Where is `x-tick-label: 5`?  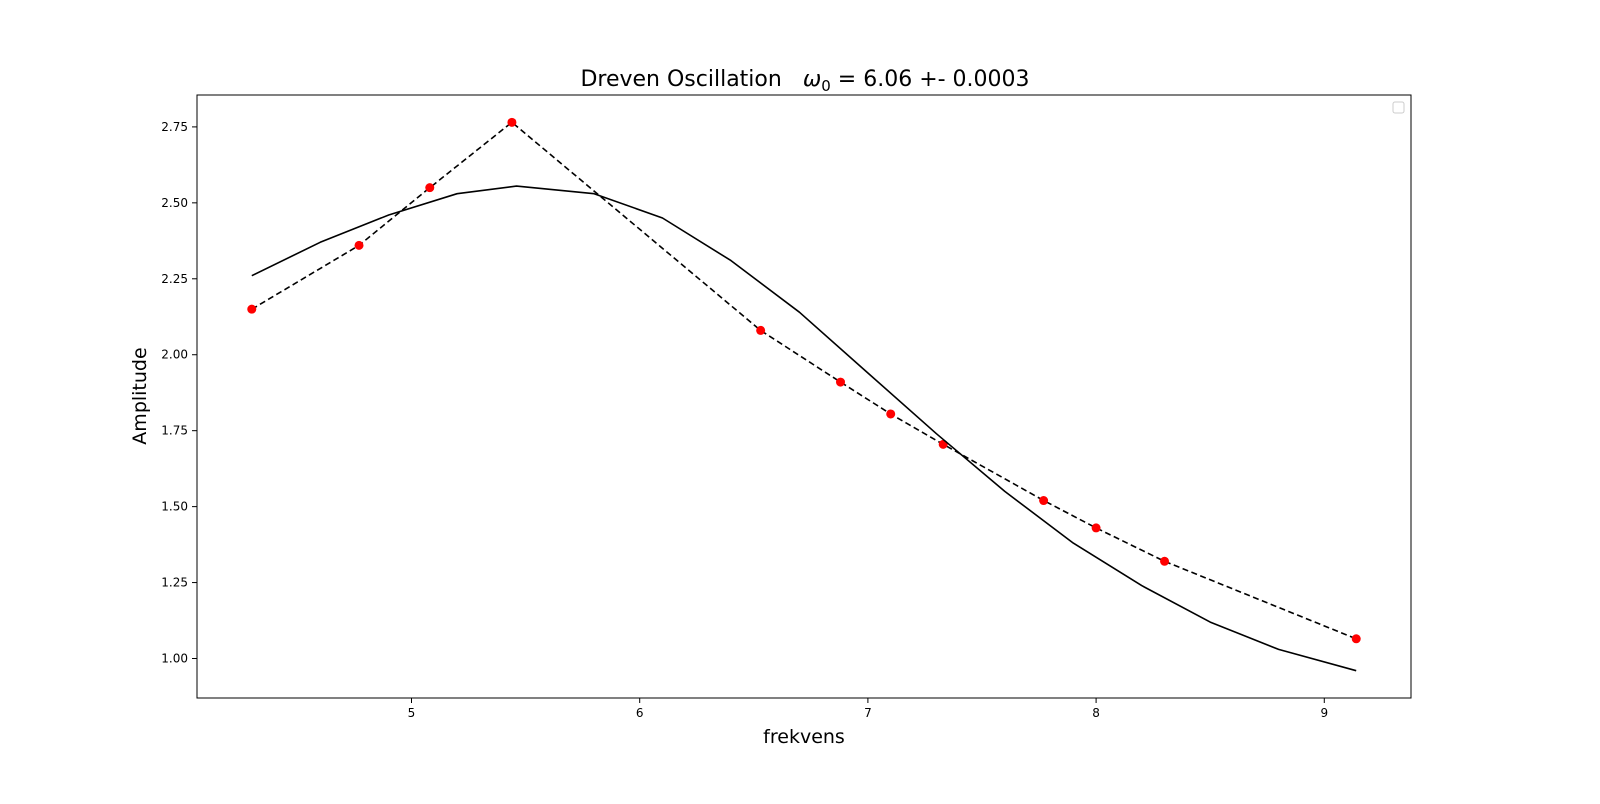
x-tick-label: 5 is located at coordinates (412, 713).